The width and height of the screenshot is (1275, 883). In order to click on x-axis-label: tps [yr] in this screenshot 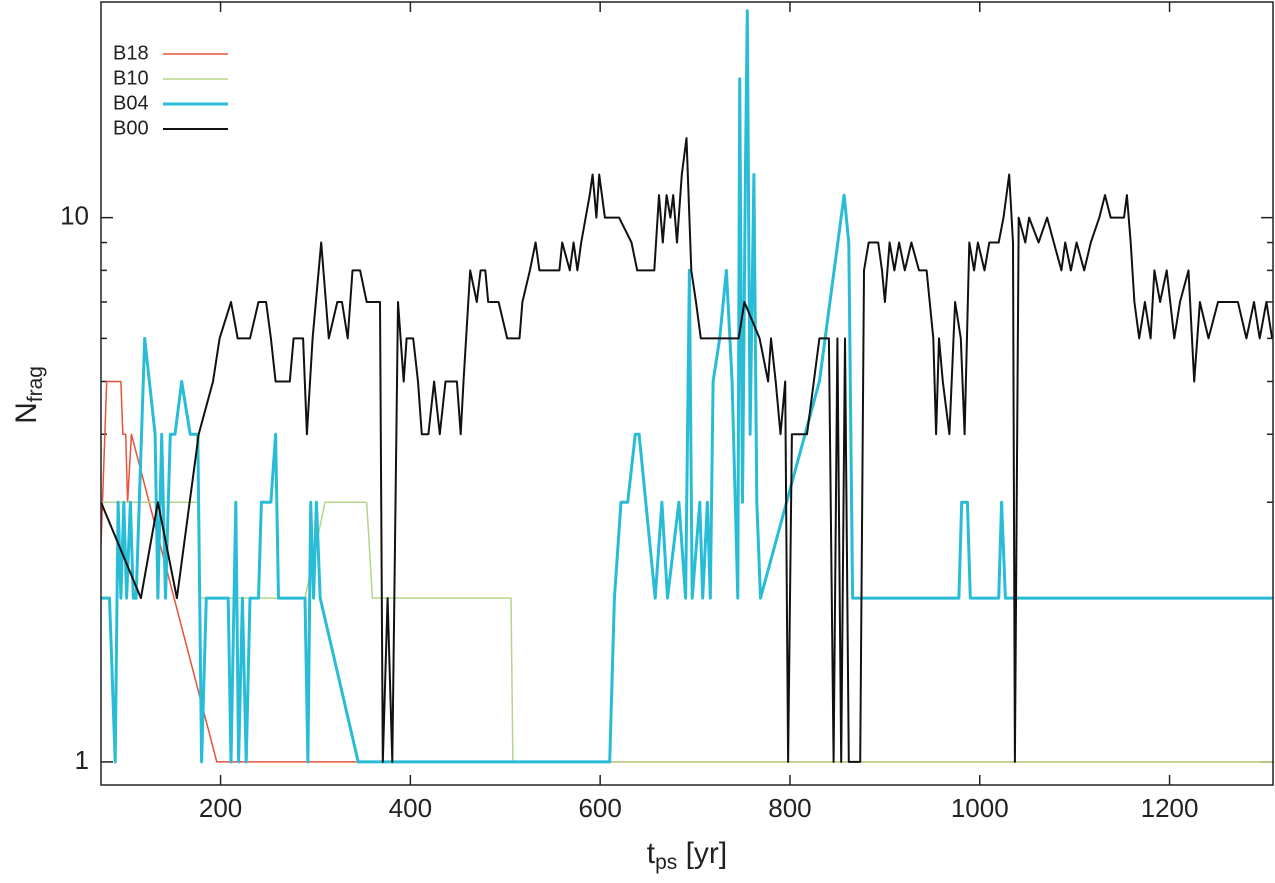, I will do `click(687, 855)`.